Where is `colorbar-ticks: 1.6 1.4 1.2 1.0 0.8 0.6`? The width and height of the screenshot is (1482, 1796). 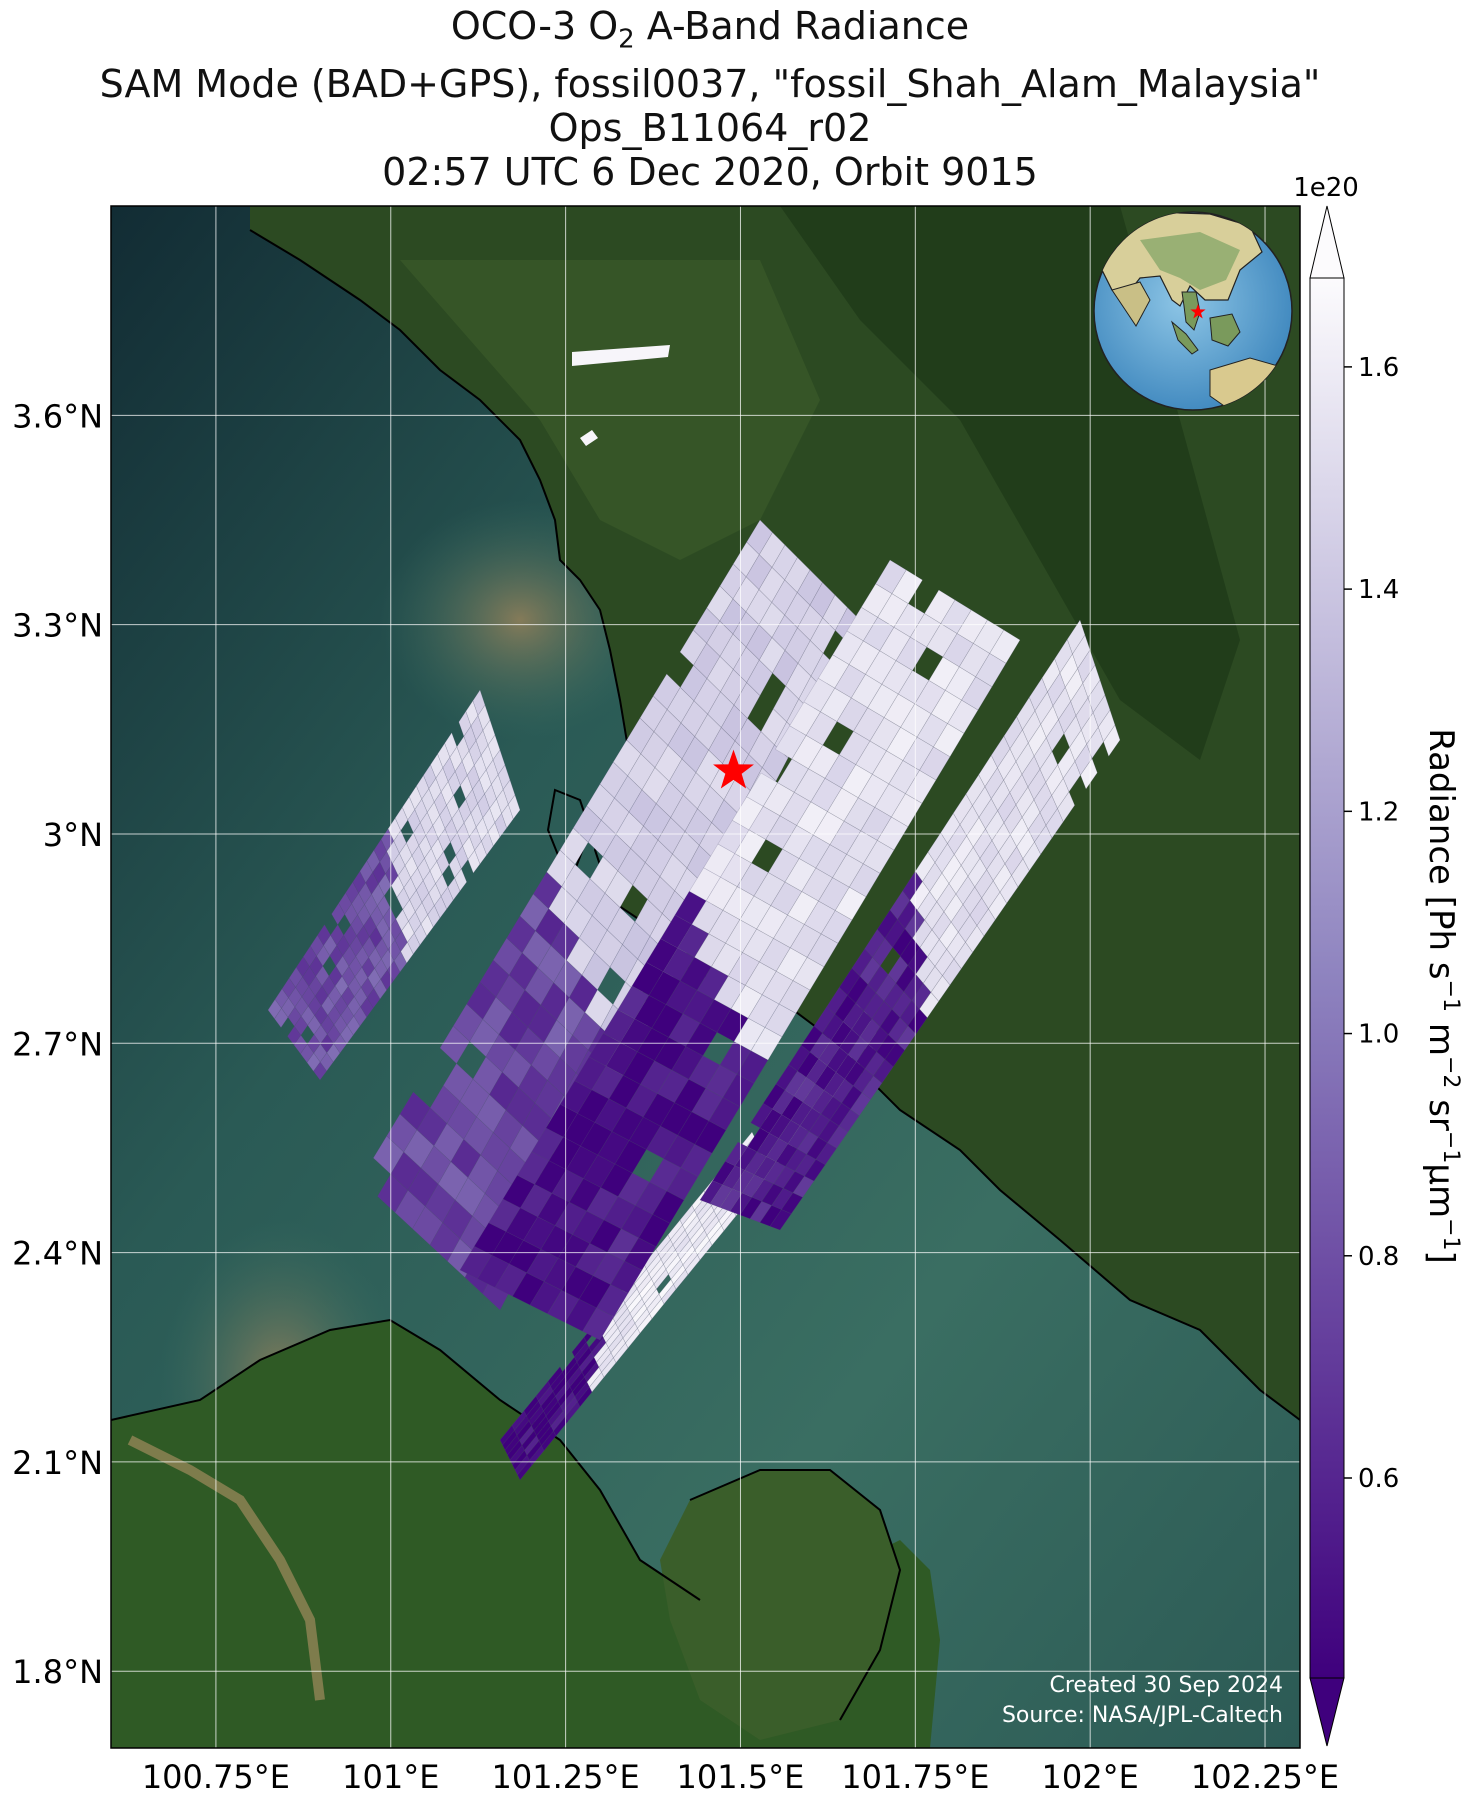
colorbar-ticks: 1.6 1.4 1.2 1.0 0.8 0.6 is located at coordinates (1371, 923).